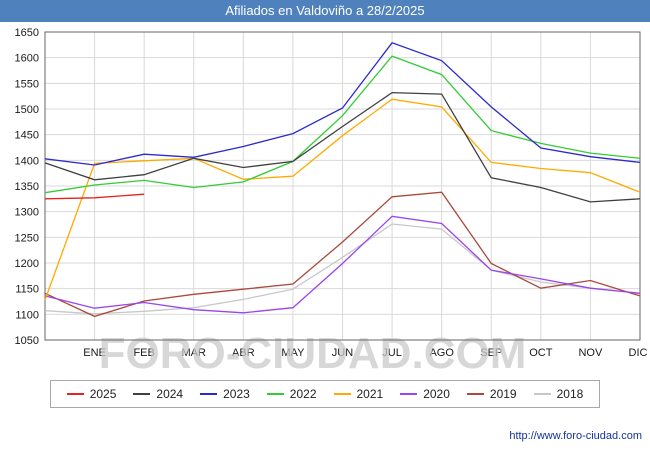  What do you see at coordinates (325, 394) in the screenshot?
I see `legend: 2025 2024 2023 2022 2021 2020 2019 2018` at bounding box center [325, 394].